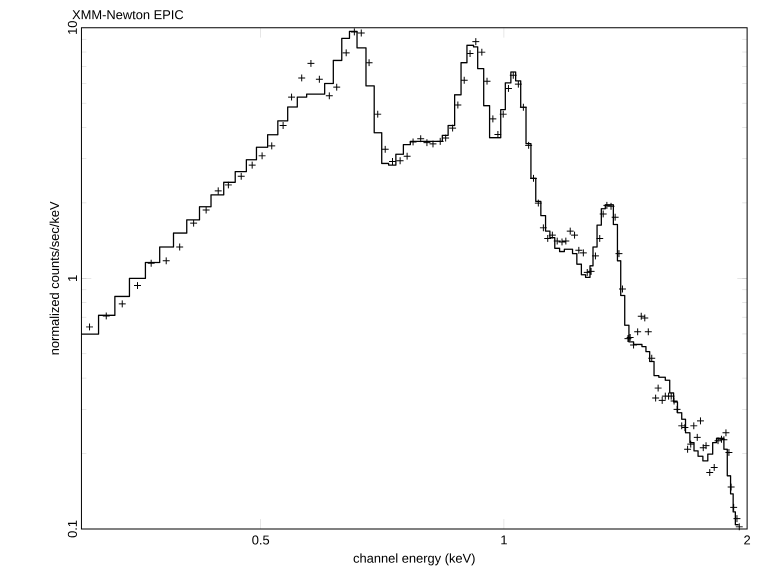 The image size is (759, 584). I want to click on x-axis-title: channel energy (keV), so click(414, 559).